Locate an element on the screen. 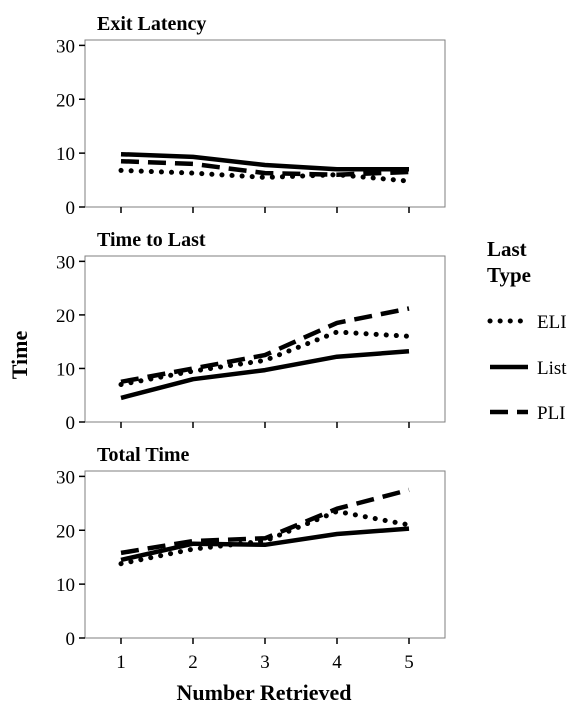 The width and height of the screenshot is (579, 704). x-tick-label: 5 is located at coordinates (409, 662).